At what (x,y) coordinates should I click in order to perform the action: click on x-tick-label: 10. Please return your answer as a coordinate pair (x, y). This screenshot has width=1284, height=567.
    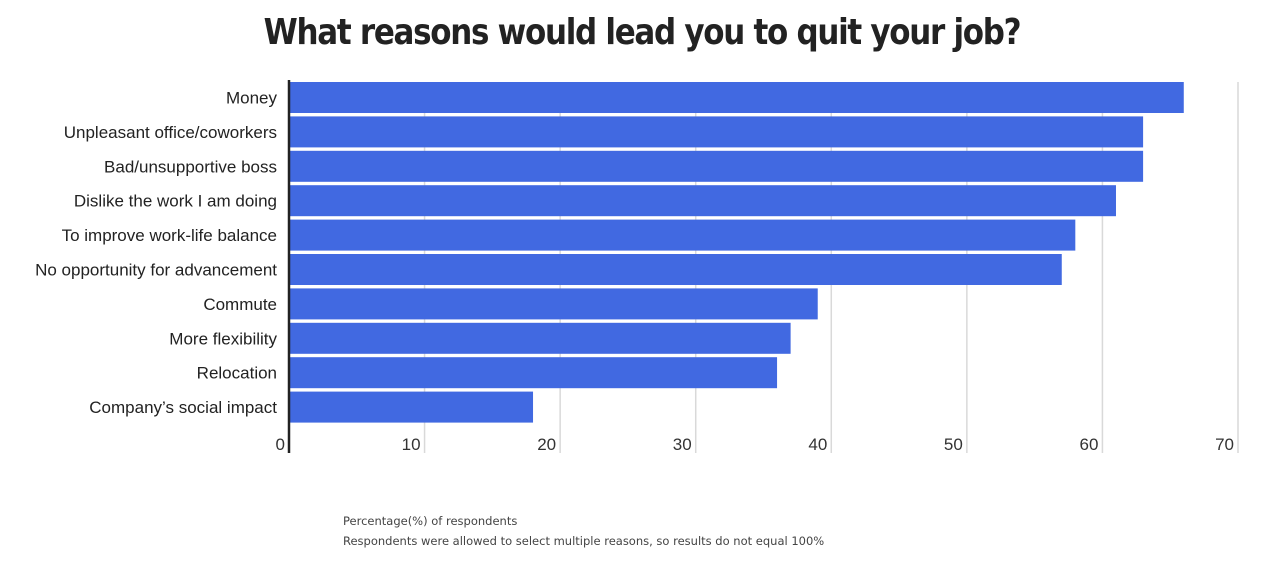
    Looking at the image, I should click on (411, 444).